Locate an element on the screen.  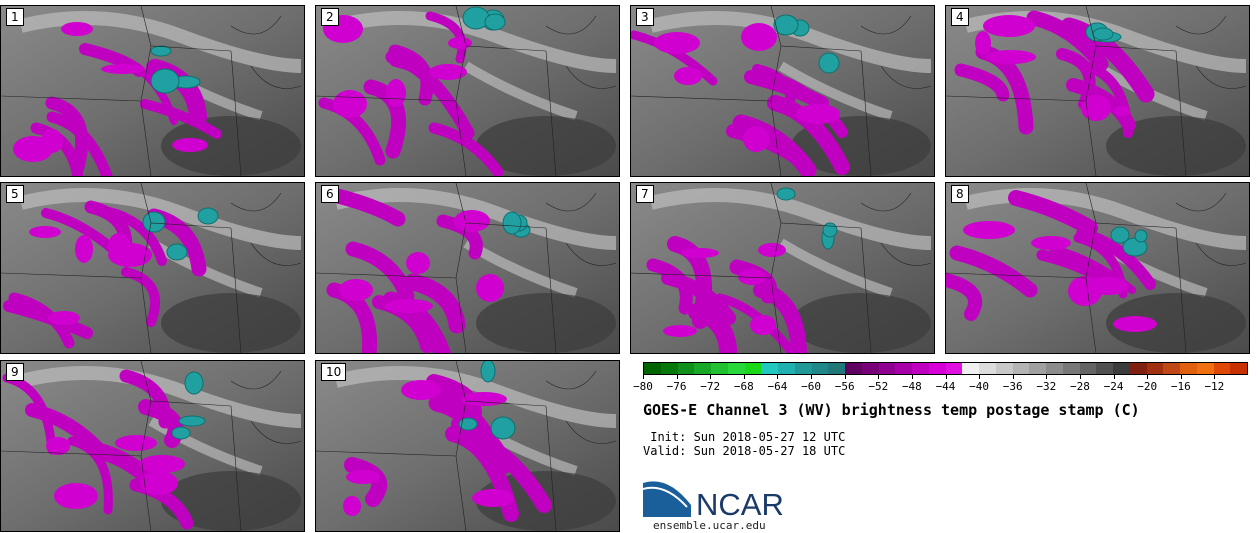
colorbar-tick-label: −28 is located at coordinates (1080, 386).